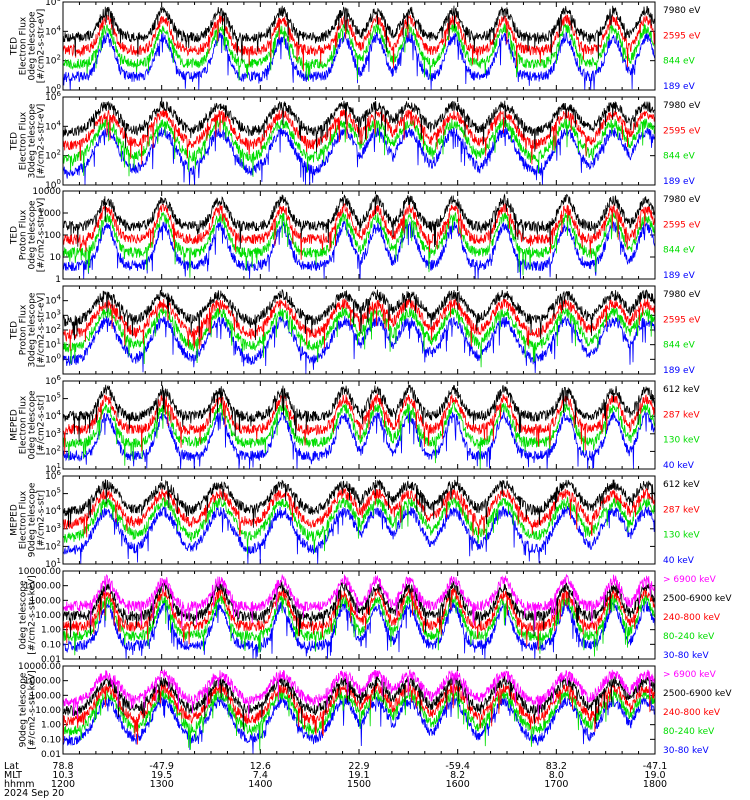  Describe the element at coordinates (697, 694) in the screenshot. I see `legend-entry: 2500-6900 keV` at that location.